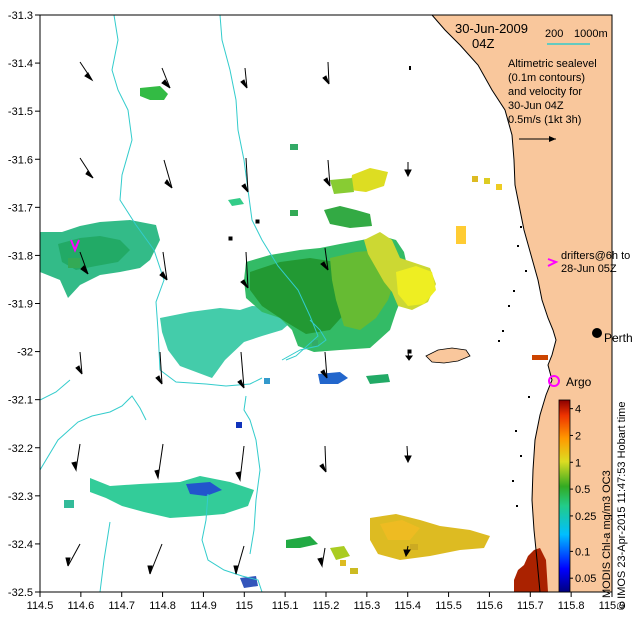 The width and height of the screenshot is (640, 630). I want to click on legend-line-2: (0.1m contours), so click(546, 78).